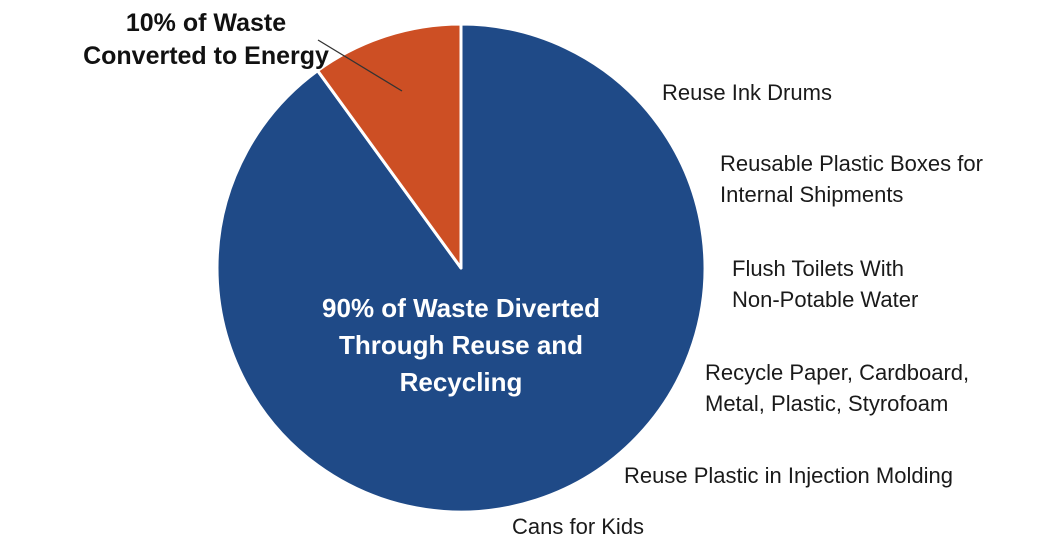 Image resolution: width=1044 pixels, height=541 pixels. I want to click on label-line: Converted to Energy, so click(206, 56).